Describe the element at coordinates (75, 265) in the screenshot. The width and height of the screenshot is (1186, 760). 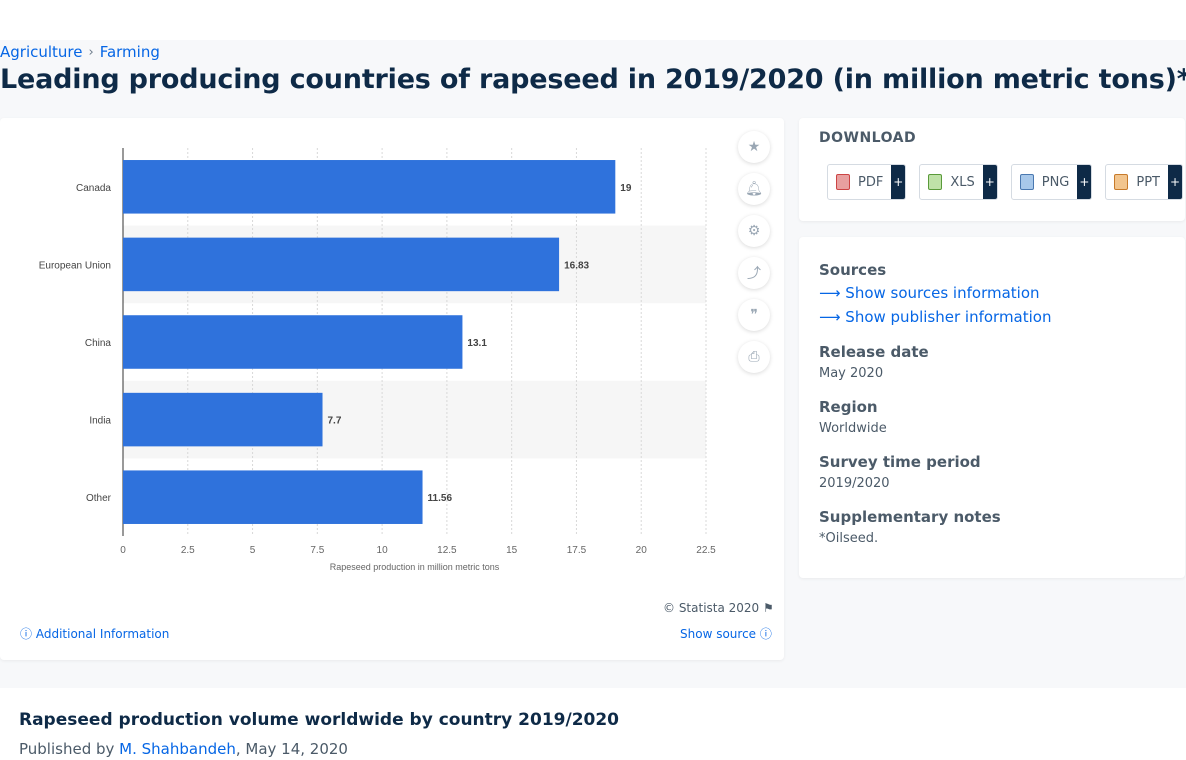
I see `category-label: European Union` at that location.